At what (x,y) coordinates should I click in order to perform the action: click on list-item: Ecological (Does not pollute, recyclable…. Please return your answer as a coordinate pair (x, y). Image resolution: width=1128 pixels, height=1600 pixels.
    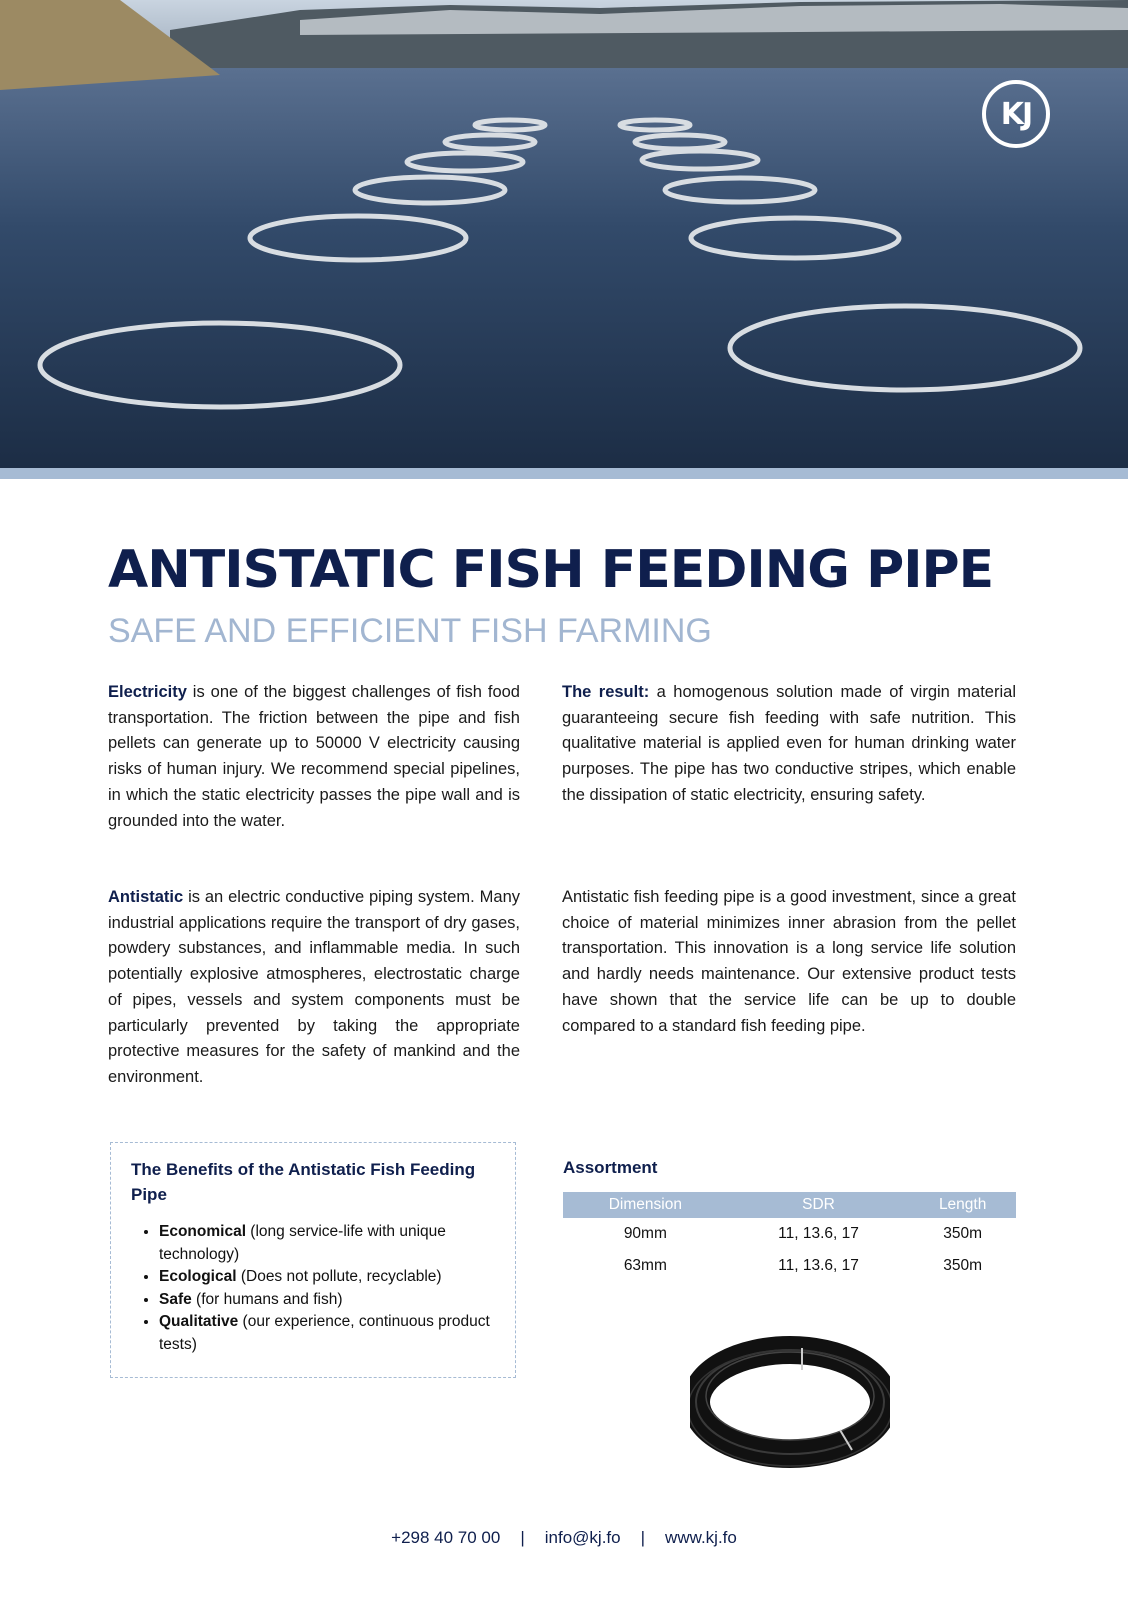
    Looking at the image, I should click on (327, 1277).